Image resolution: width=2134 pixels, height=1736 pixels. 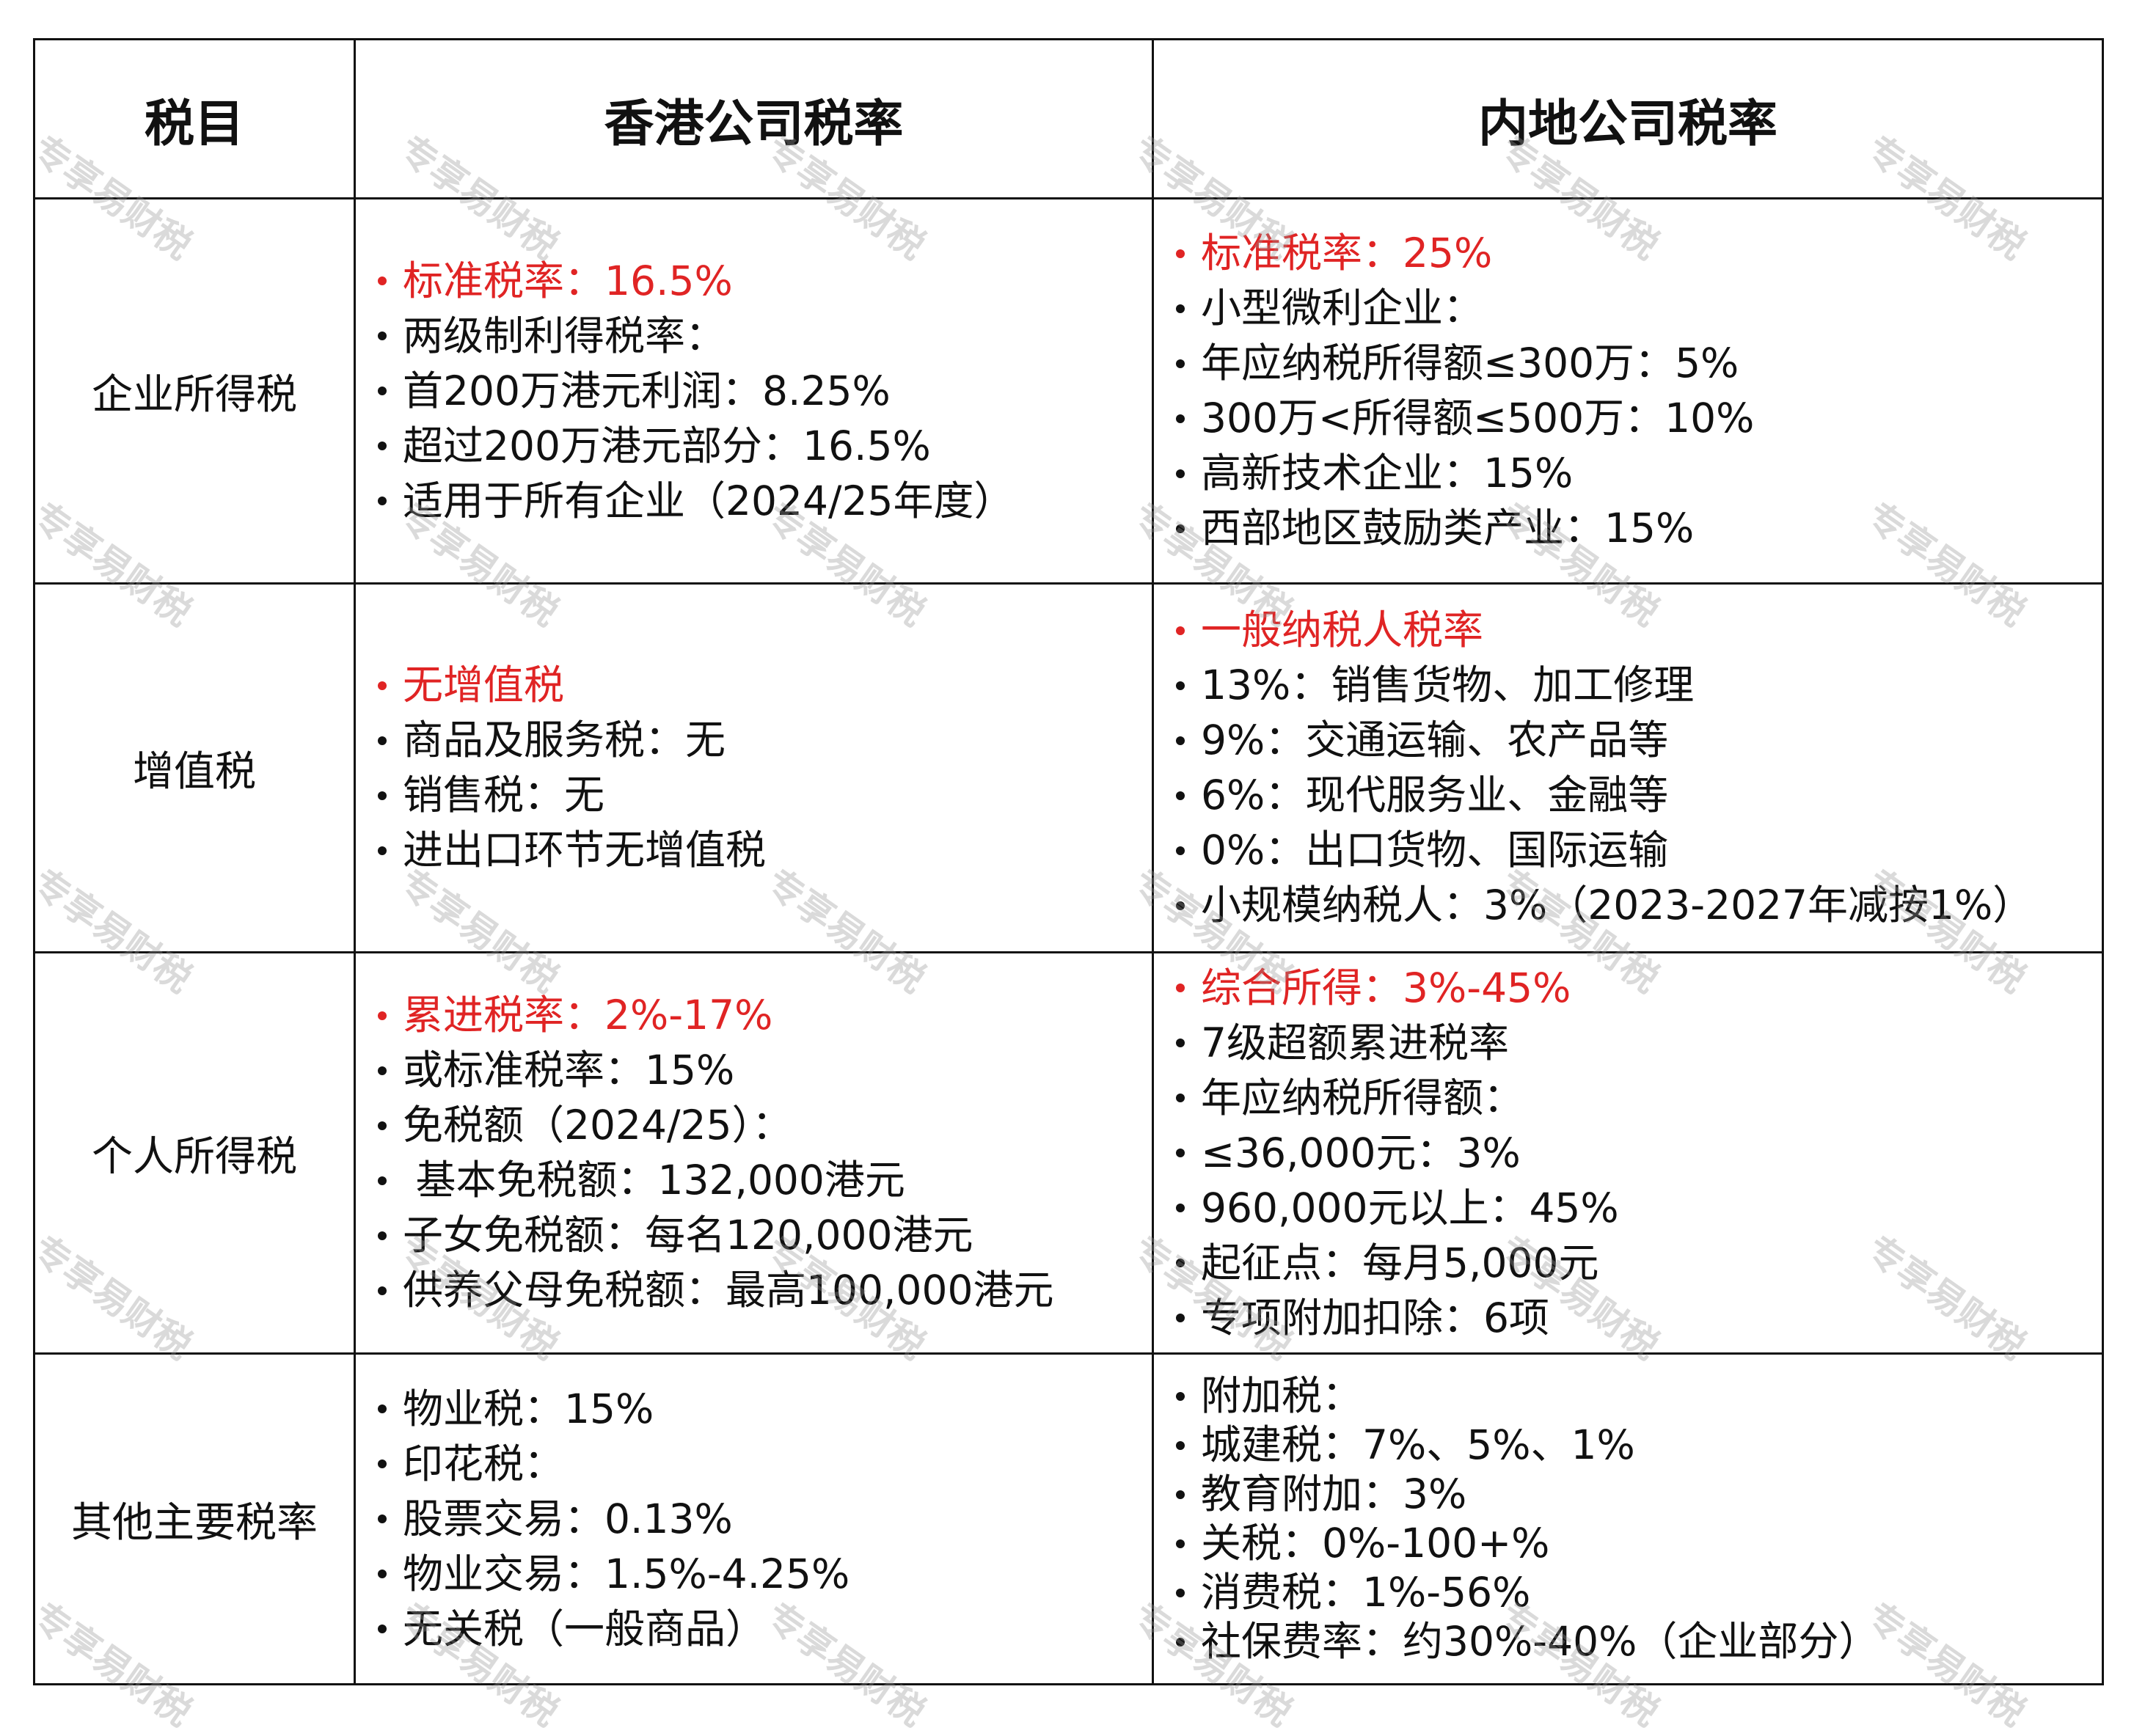 I want to click on list-item: 综合所得：3%-45%, so click(x=1639, y=988).